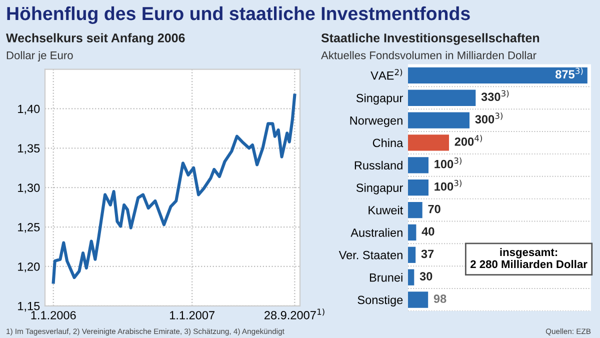  Describe the element at coordinates (386, 210) in the screenshot. I see `y-tick-label: Kuweit` at that location.